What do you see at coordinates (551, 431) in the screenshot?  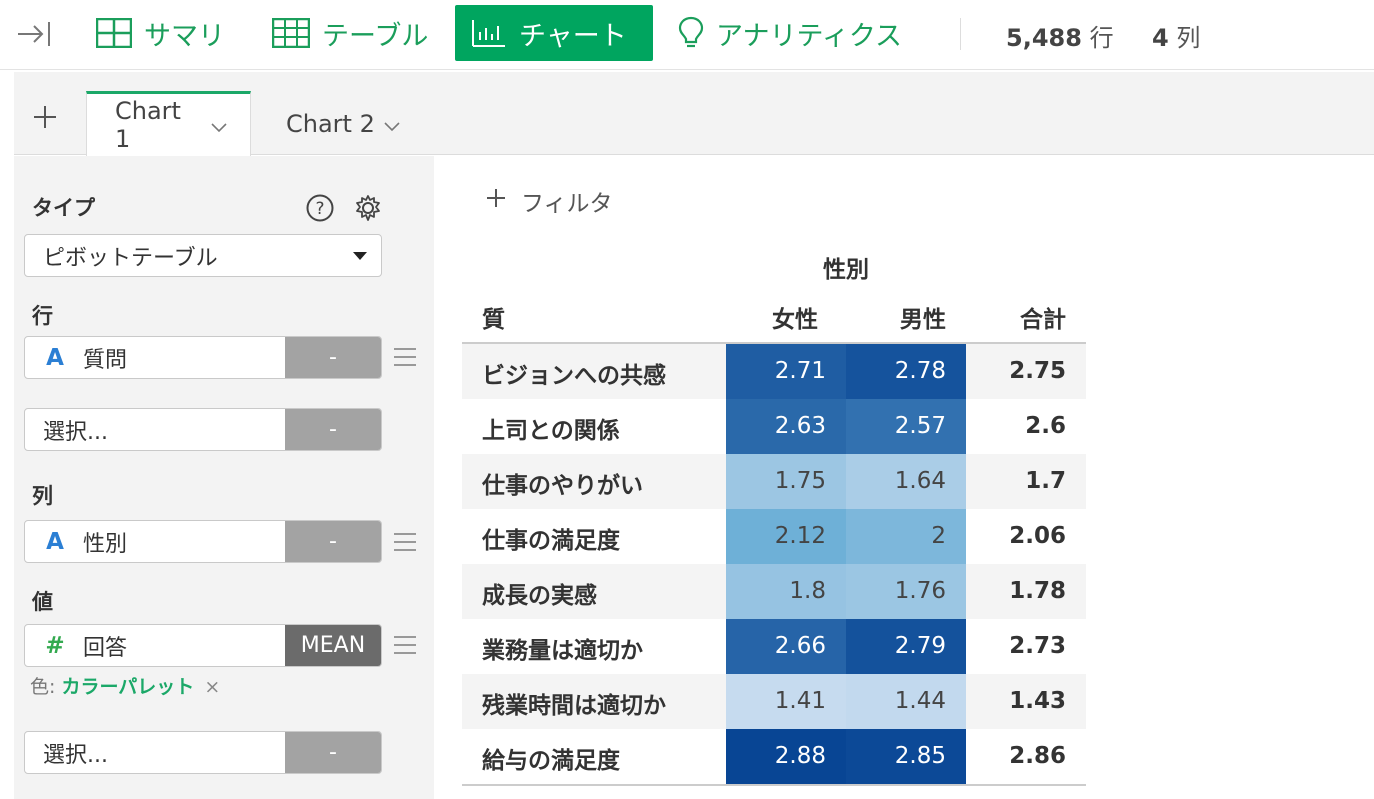 I see `row-label: 上司との関係` at bounding box center [551, 431].